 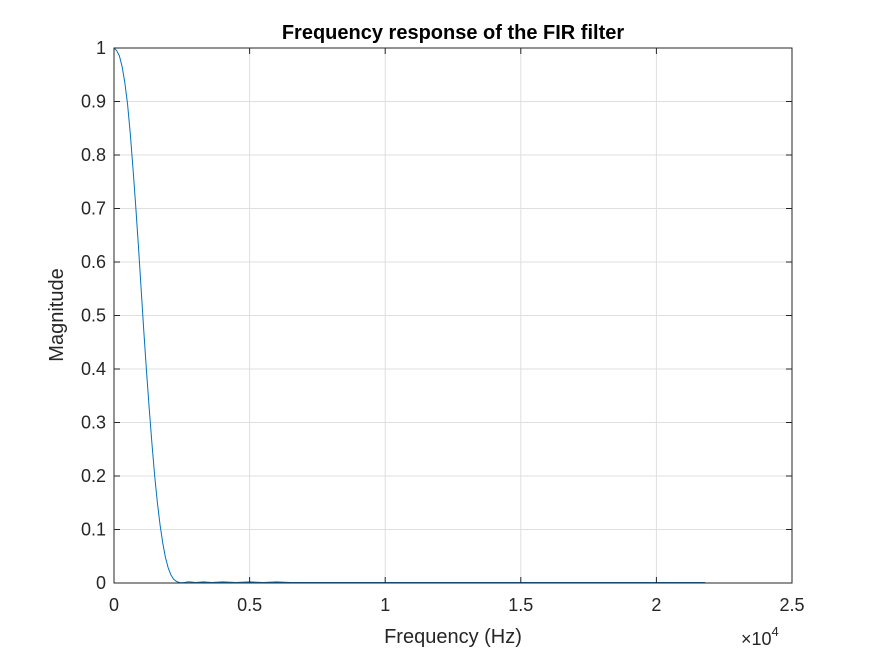 What do you see at coordinates (656, 605) in the screenshot?
I see `x-tick-label: 2` at bounding box center [656, 605].